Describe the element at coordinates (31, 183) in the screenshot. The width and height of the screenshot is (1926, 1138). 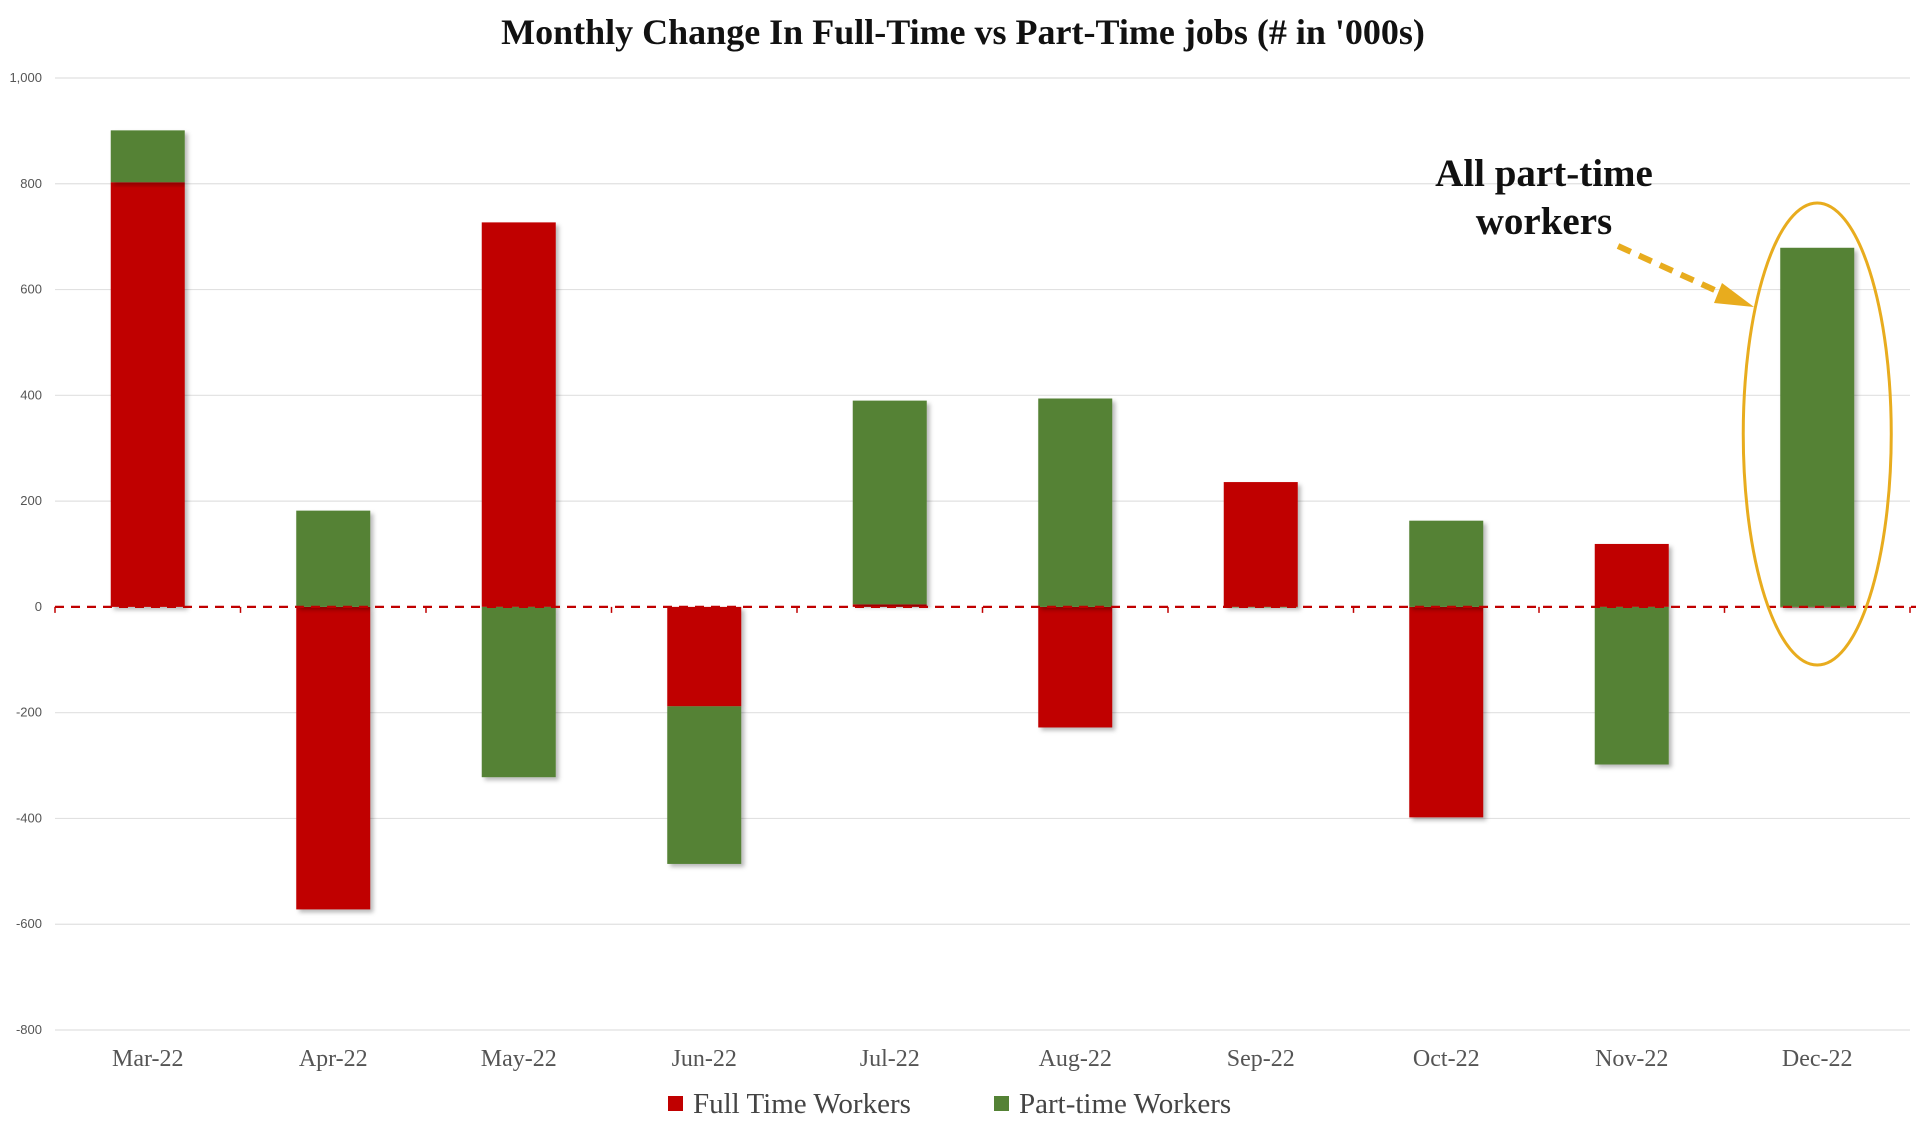
I see `y-tick-label: 800` at that location.